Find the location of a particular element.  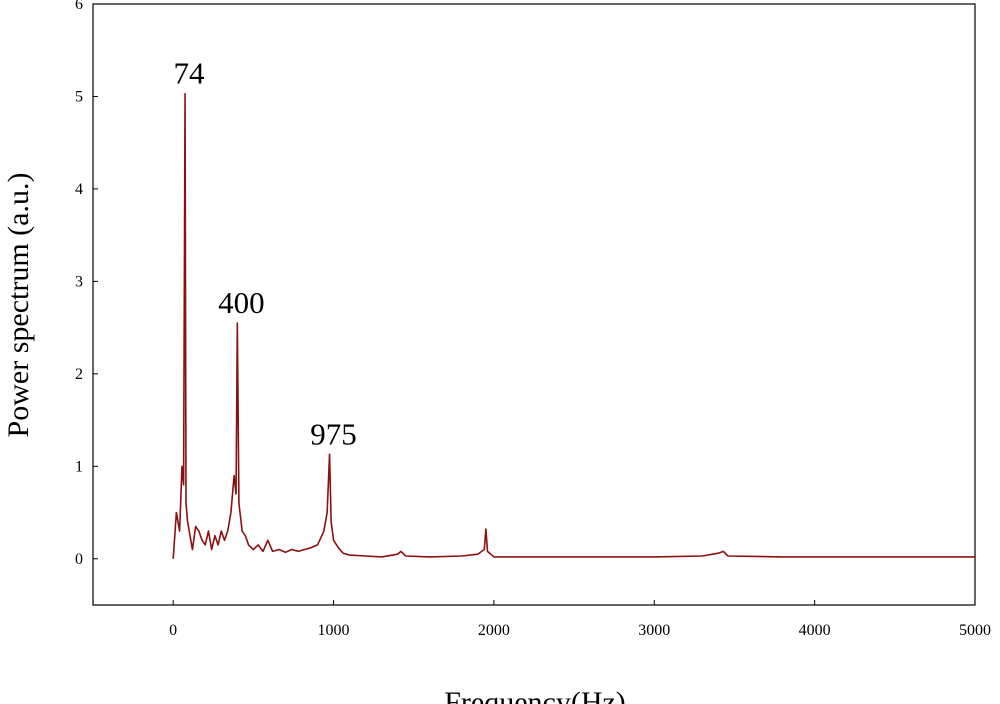

y-axis-label: Power spectrum (a.u.) is located at coordinates (18, 305).